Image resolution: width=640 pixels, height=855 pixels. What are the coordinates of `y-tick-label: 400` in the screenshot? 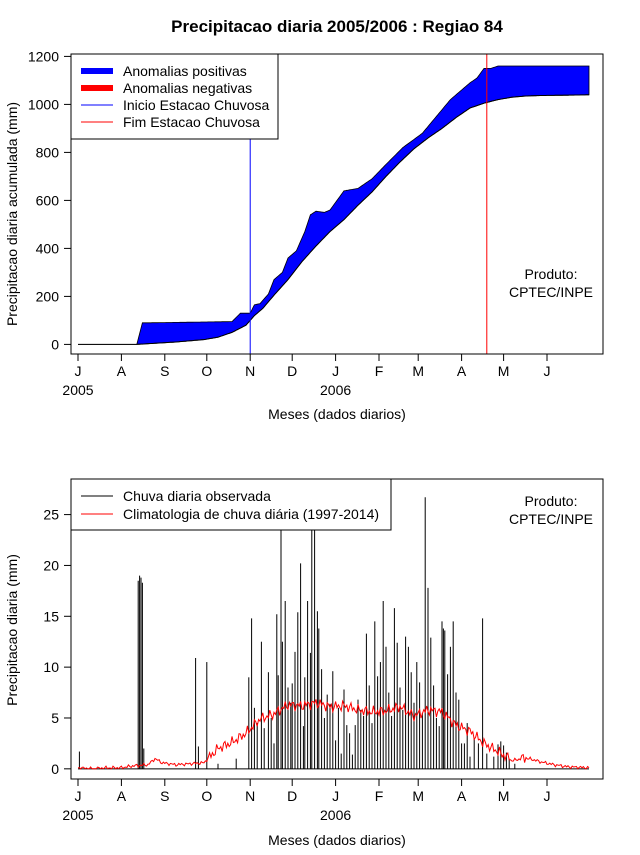 It's located at (48, 248).